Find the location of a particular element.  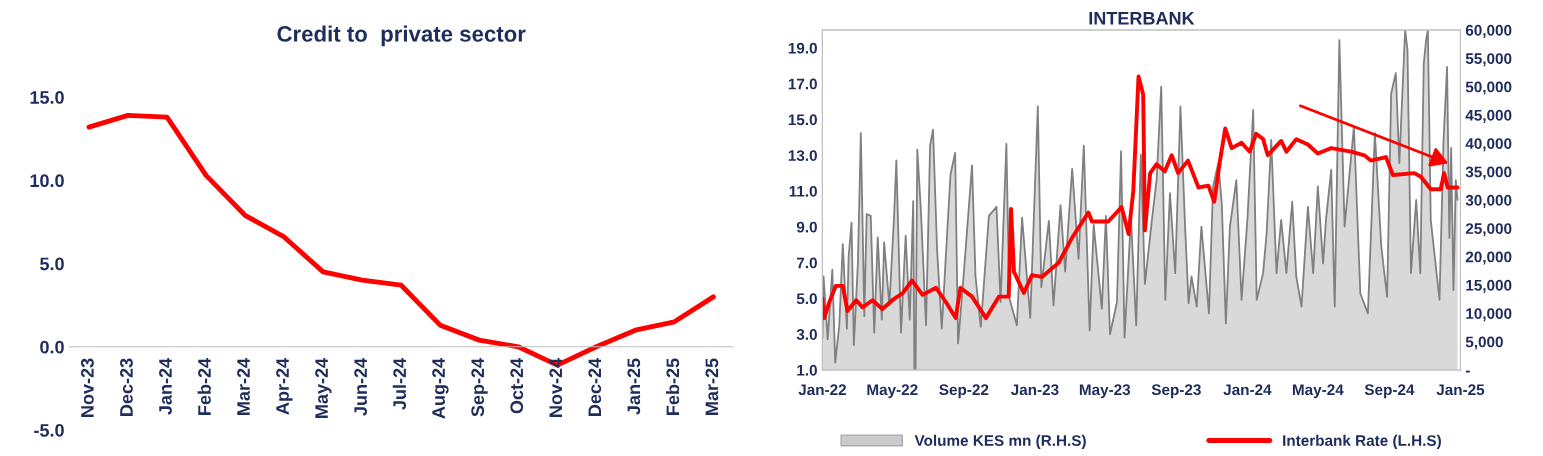

chart-title: Credit to private sector is located at coordinates (401, 36).